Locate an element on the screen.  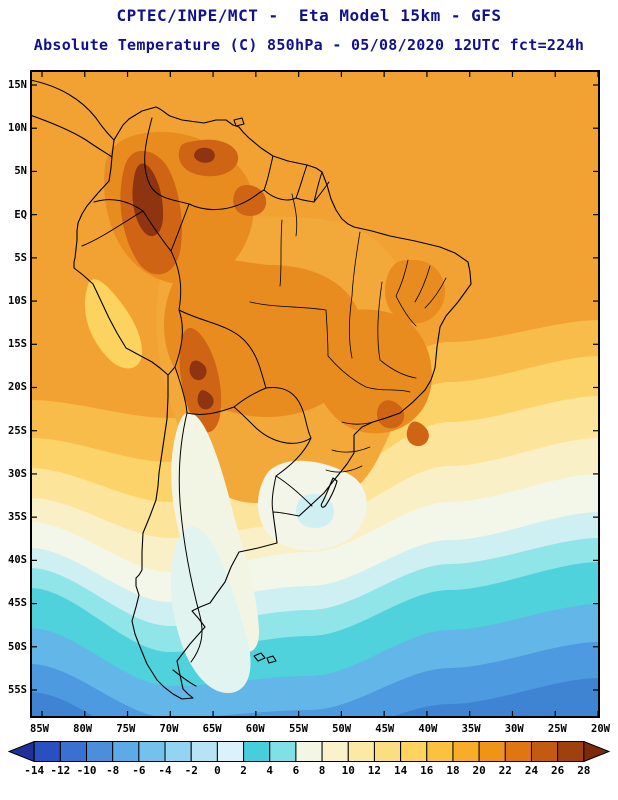
colorbar-tick-label: 18 is located at coordinates (453, 770).